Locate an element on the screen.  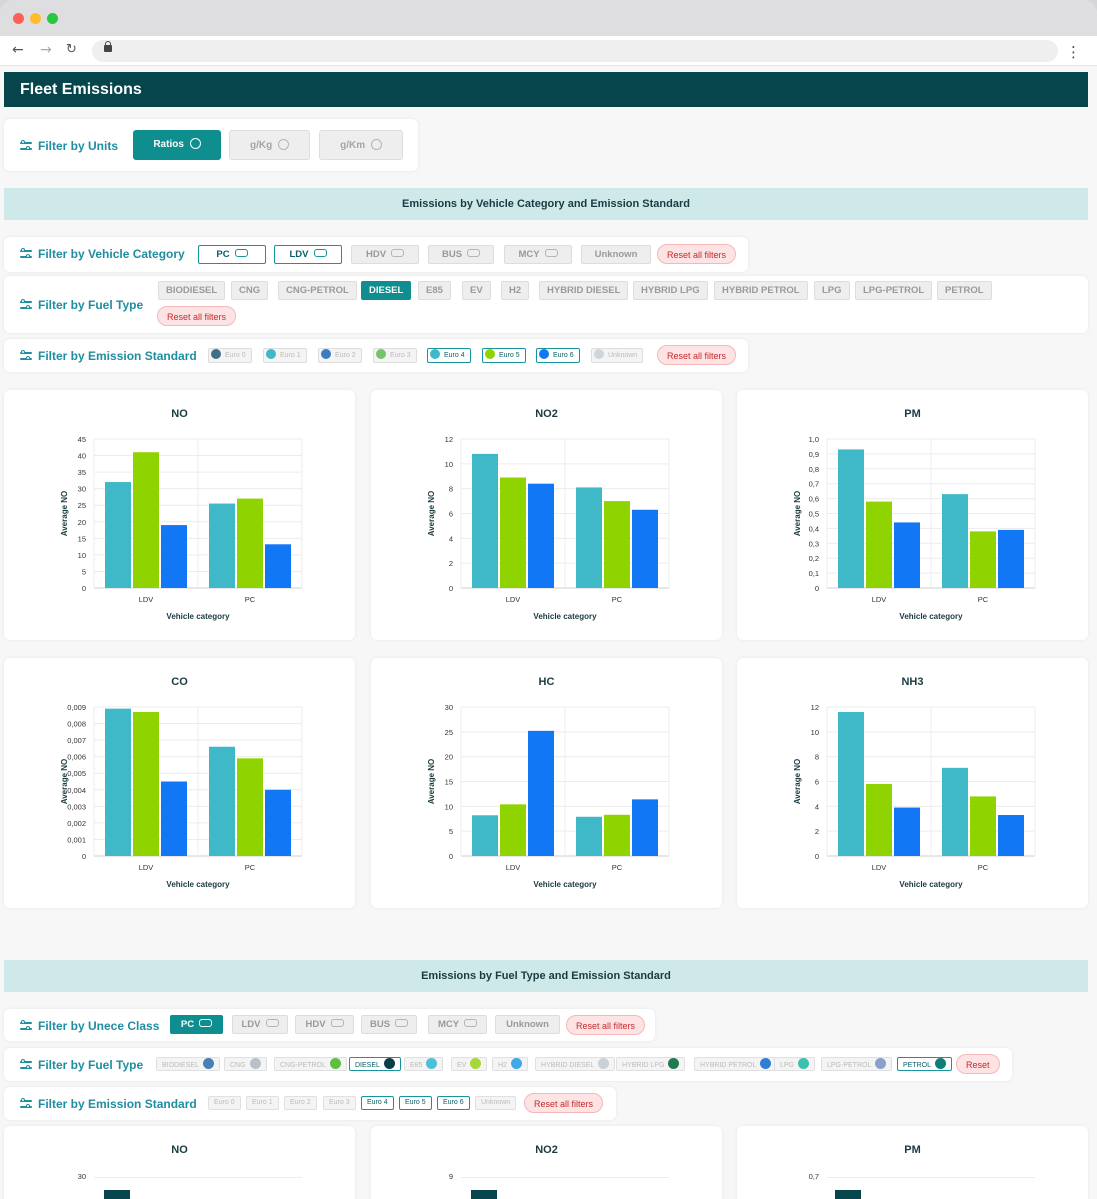
fuel-chip-hybrid-diesel: HYBRID DIESEL is located at coordinates (584, 290).